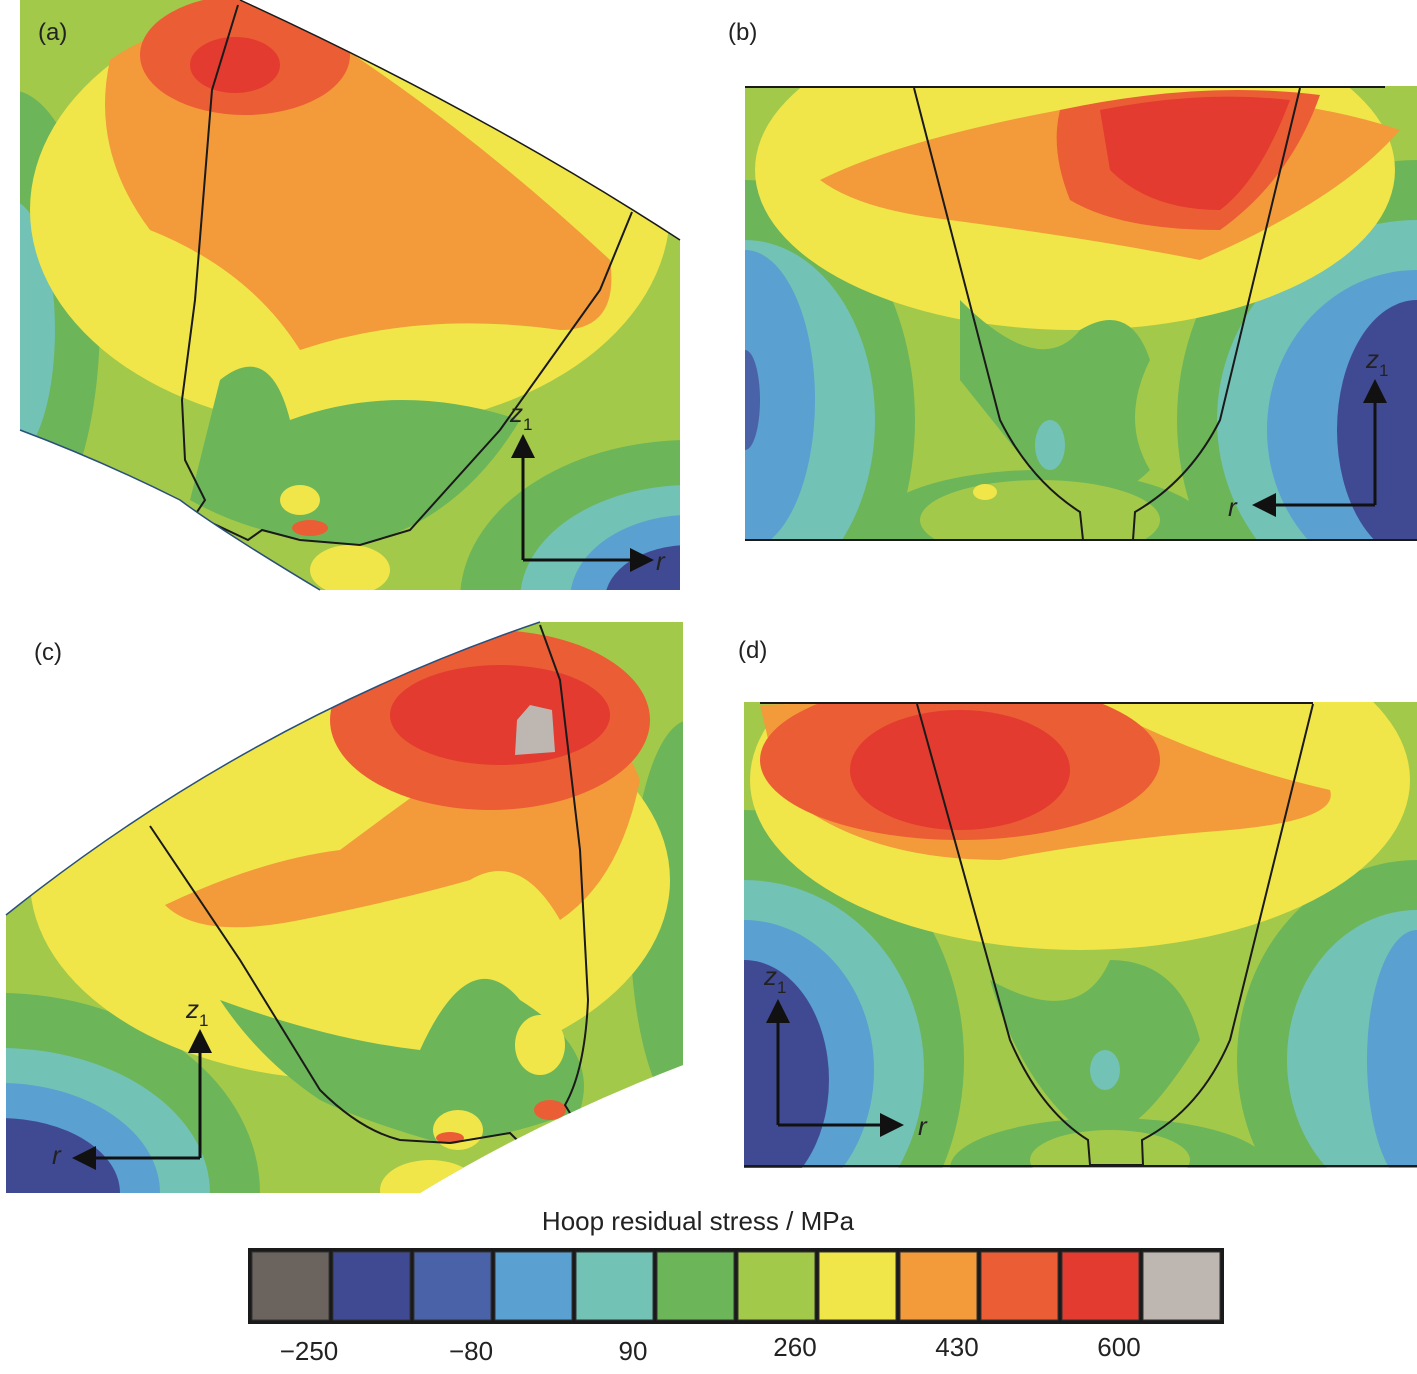 Image resolution: width=1417 pixels, height=1374 pixels. I want to click on panel-label: (a), so click(52, 32).